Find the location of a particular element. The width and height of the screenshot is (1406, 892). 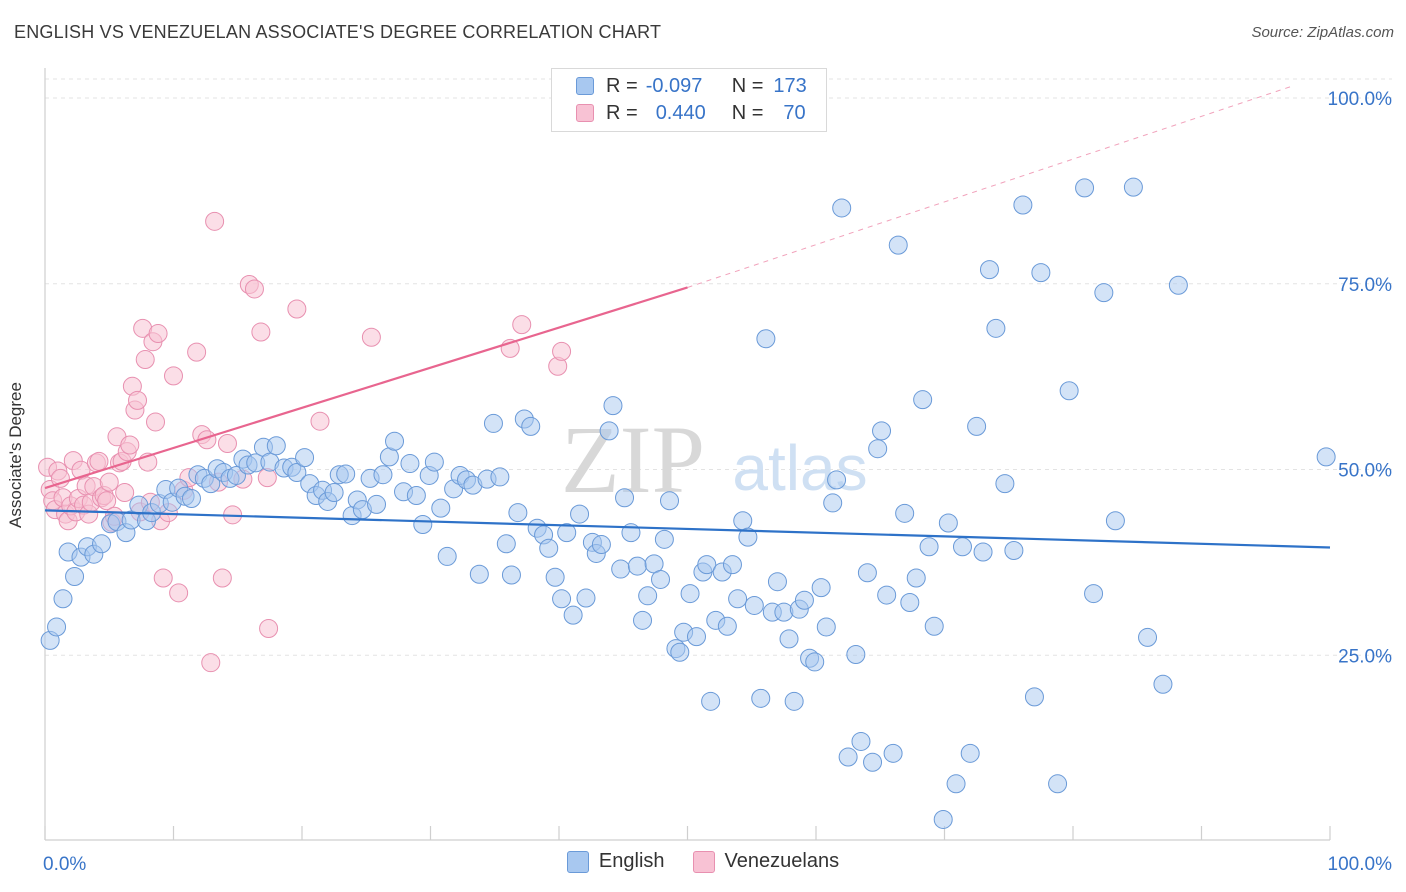

legend-row-english: R = -0.097 N = 173 is located at coordinates (691, 86).